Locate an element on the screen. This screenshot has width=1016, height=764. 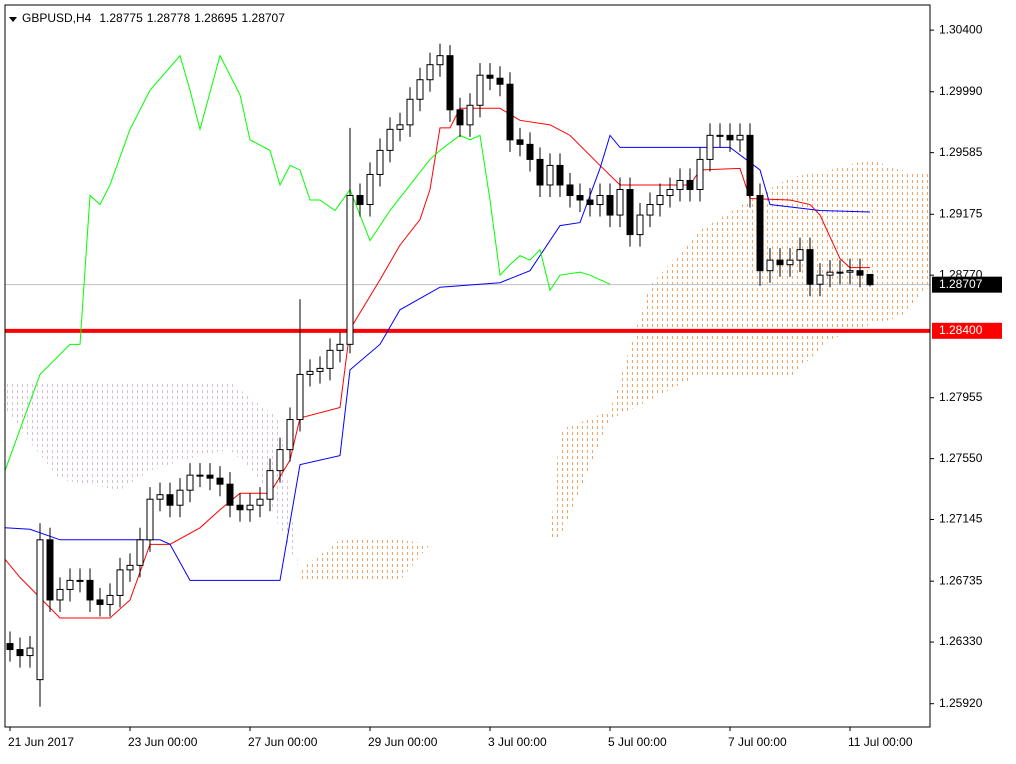
y-tick-label: 1.27145 is located at coordinates (961, 519).